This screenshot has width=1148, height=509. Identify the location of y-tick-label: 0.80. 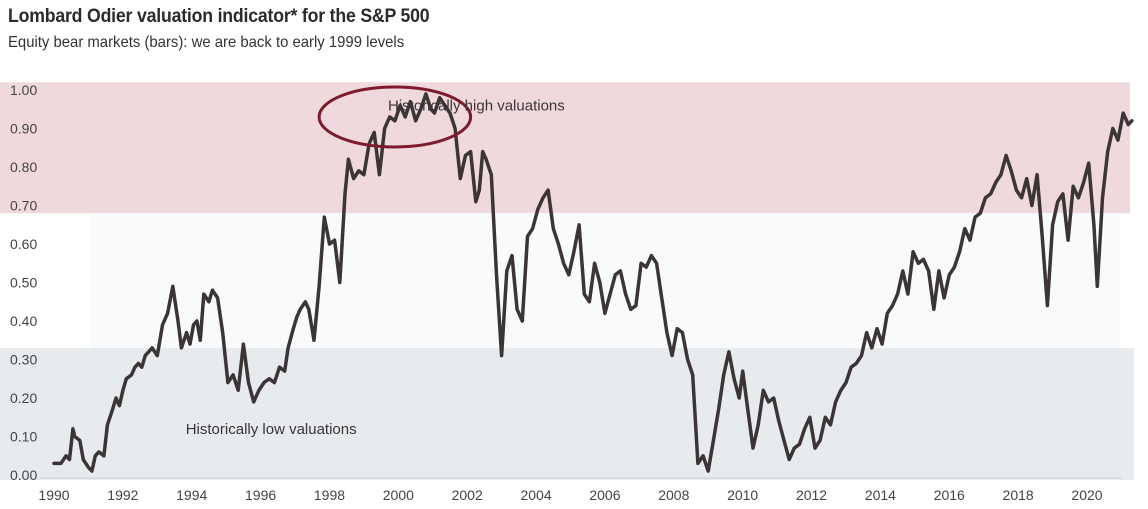
(23, 167).